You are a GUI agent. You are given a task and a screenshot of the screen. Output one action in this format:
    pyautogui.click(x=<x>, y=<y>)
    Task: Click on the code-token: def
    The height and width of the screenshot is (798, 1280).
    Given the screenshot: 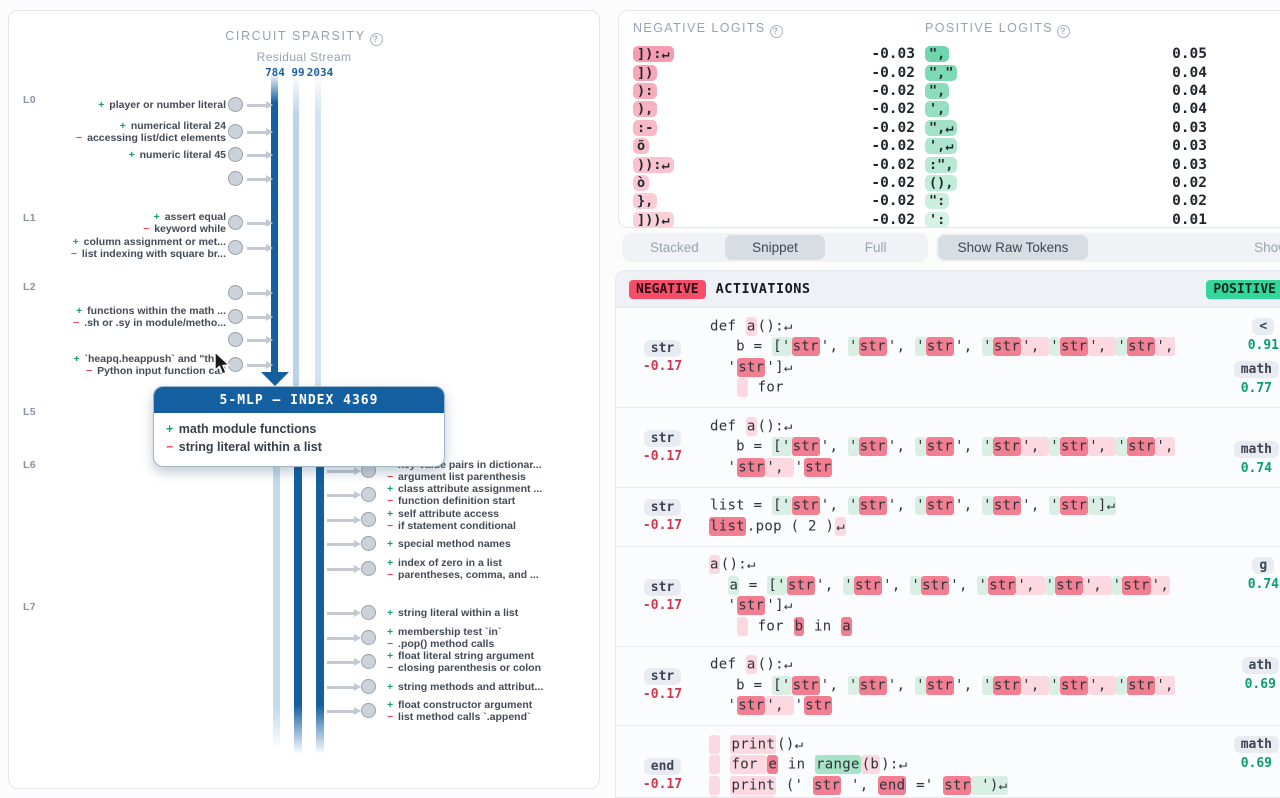 What is the action you would take?
    pyautogui.click(x=727, y=426)
    